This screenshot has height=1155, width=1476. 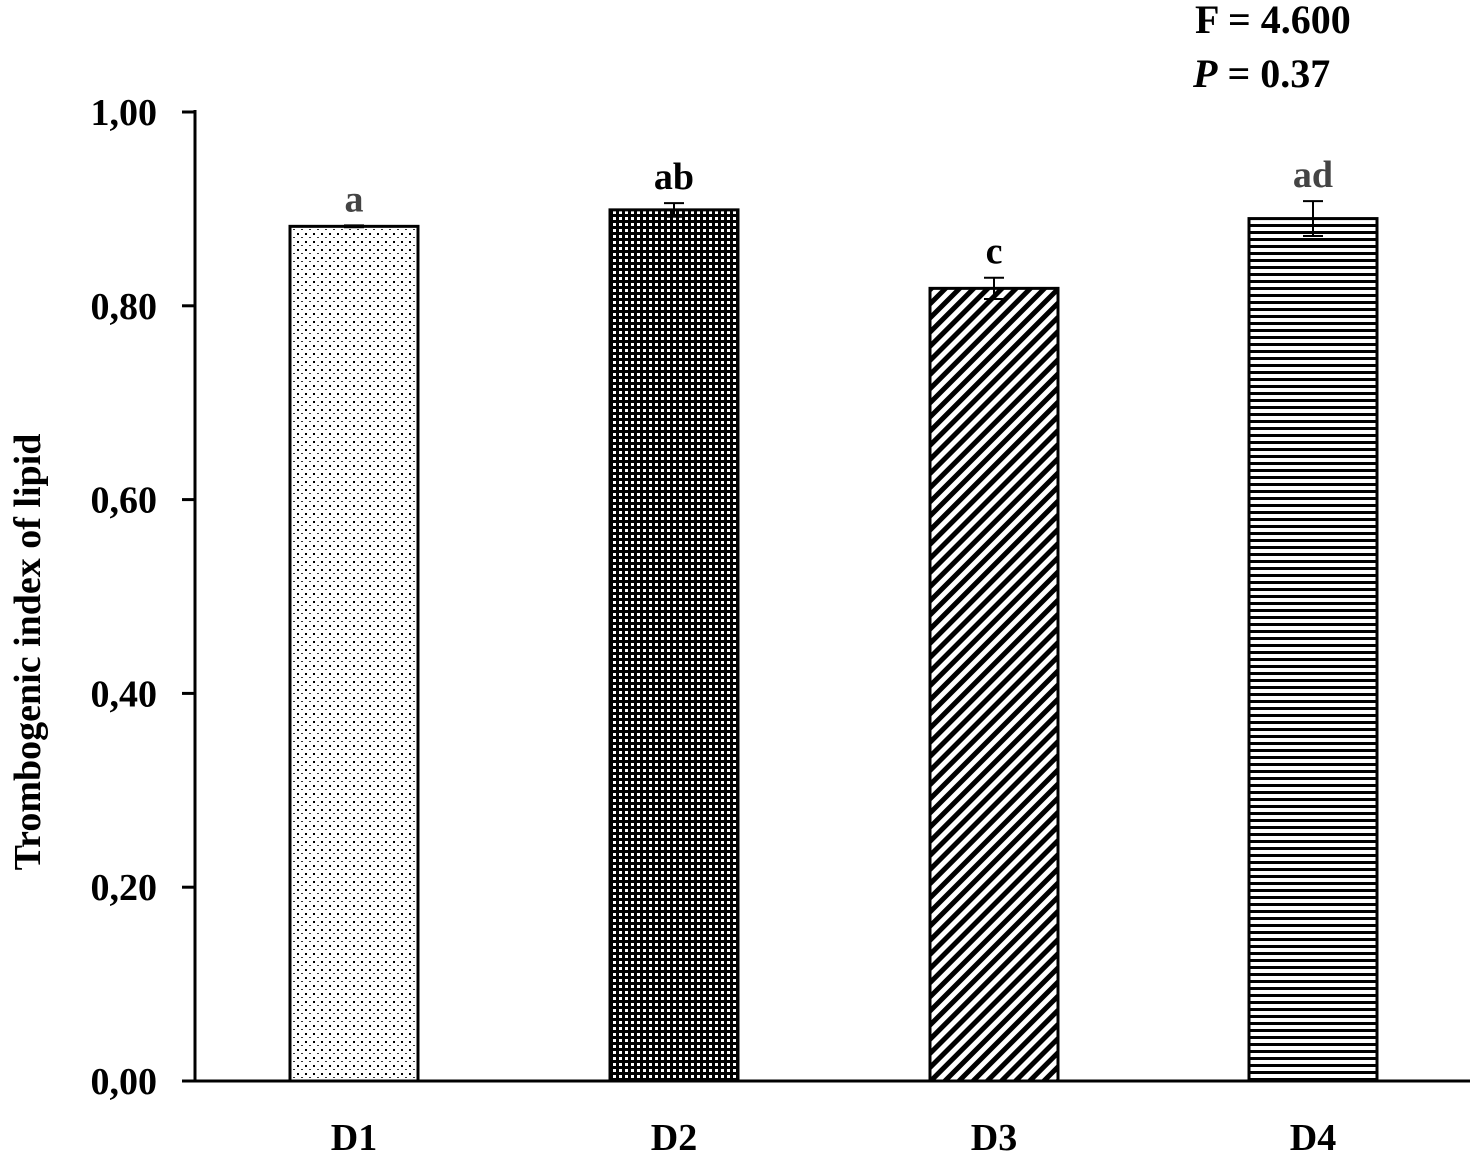 I want to click on x-tick-label: D1, so click(x=354, y=1136).